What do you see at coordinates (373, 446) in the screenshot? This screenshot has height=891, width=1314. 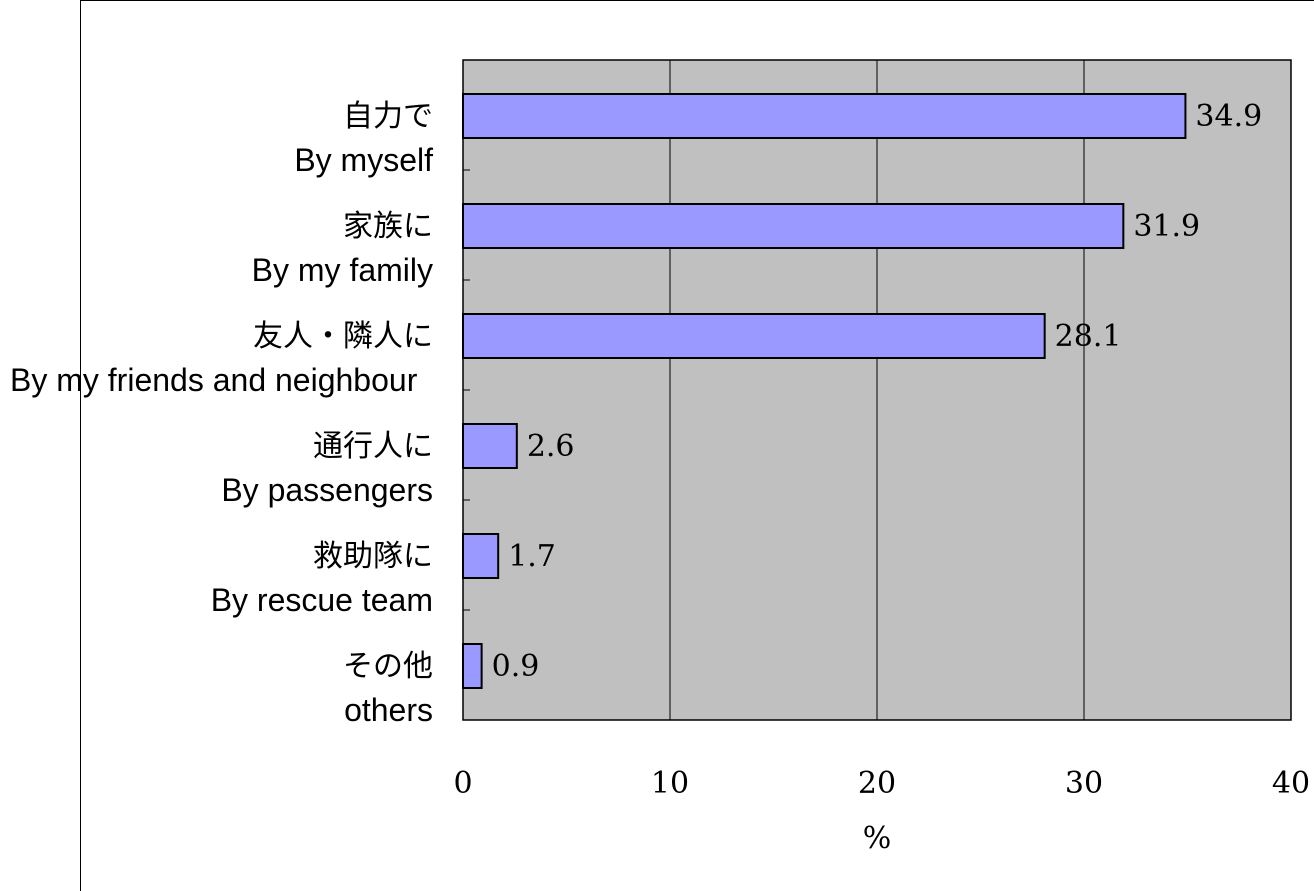 I see `category-label-jp: 通行人に` at bounding box center [373, 446].